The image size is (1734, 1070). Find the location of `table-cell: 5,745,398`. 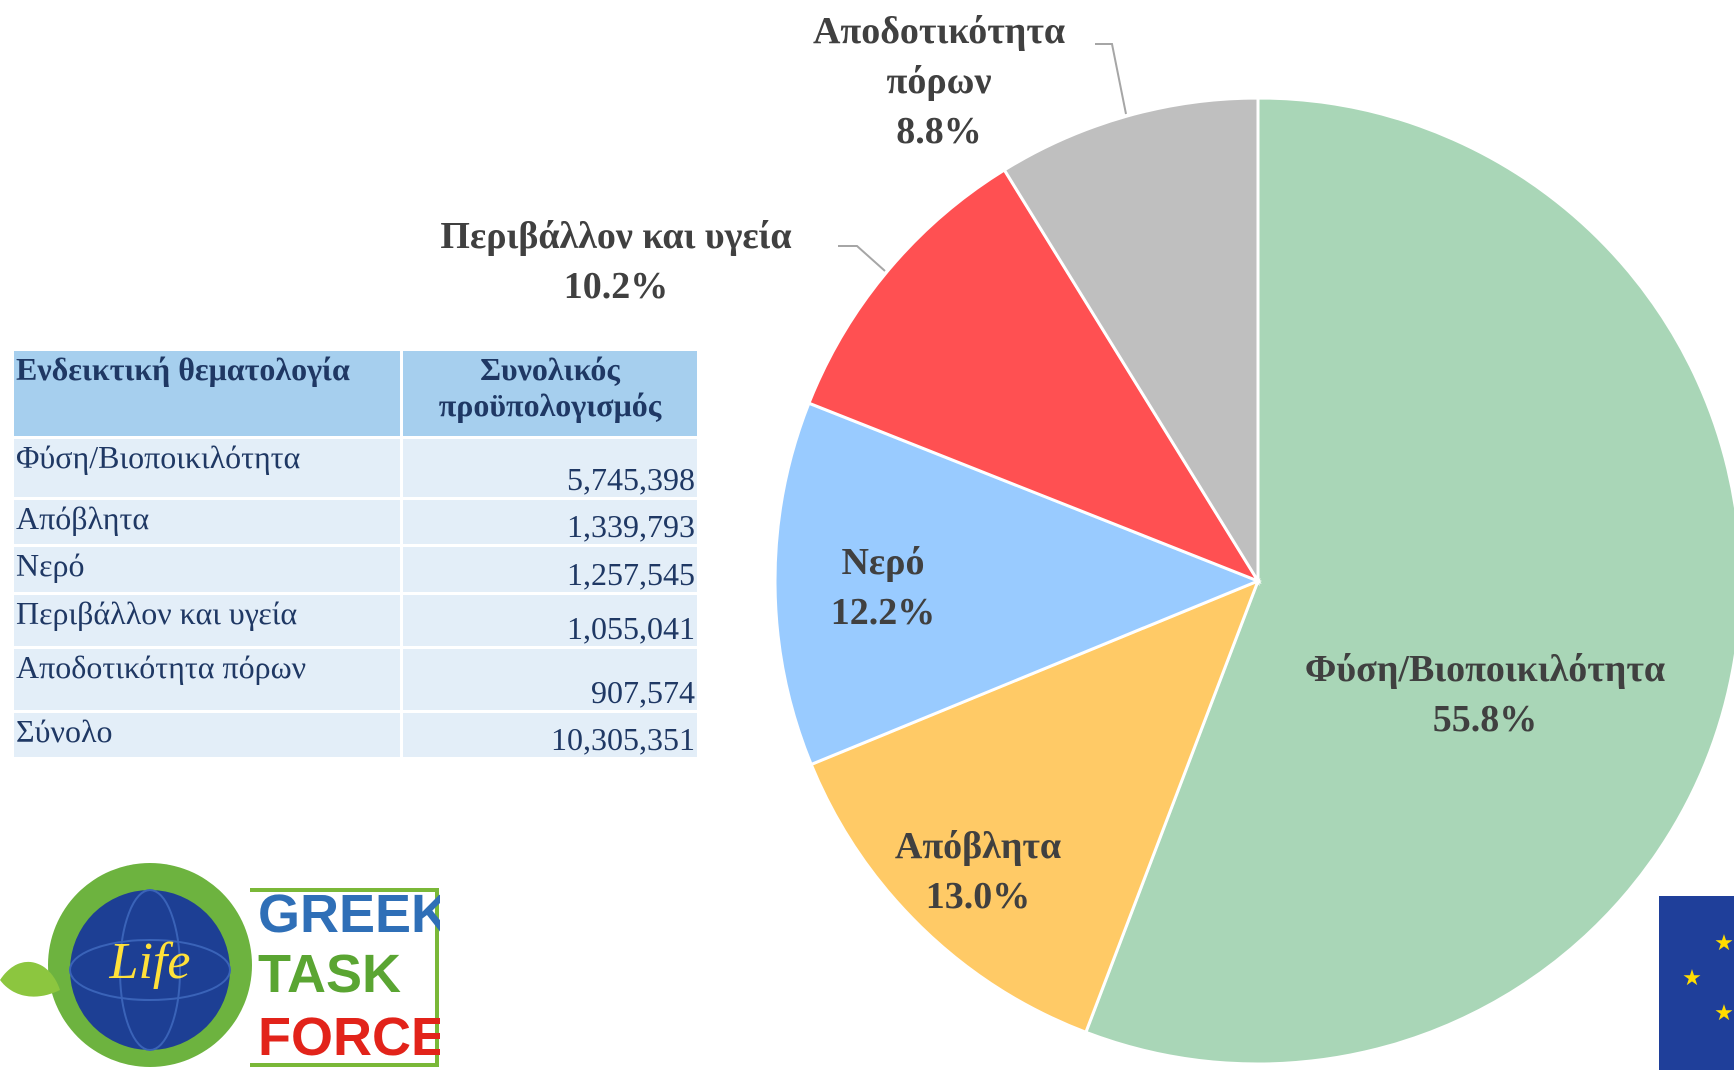

table-cell: 5,745,398 is located at coordinates (550, 468).